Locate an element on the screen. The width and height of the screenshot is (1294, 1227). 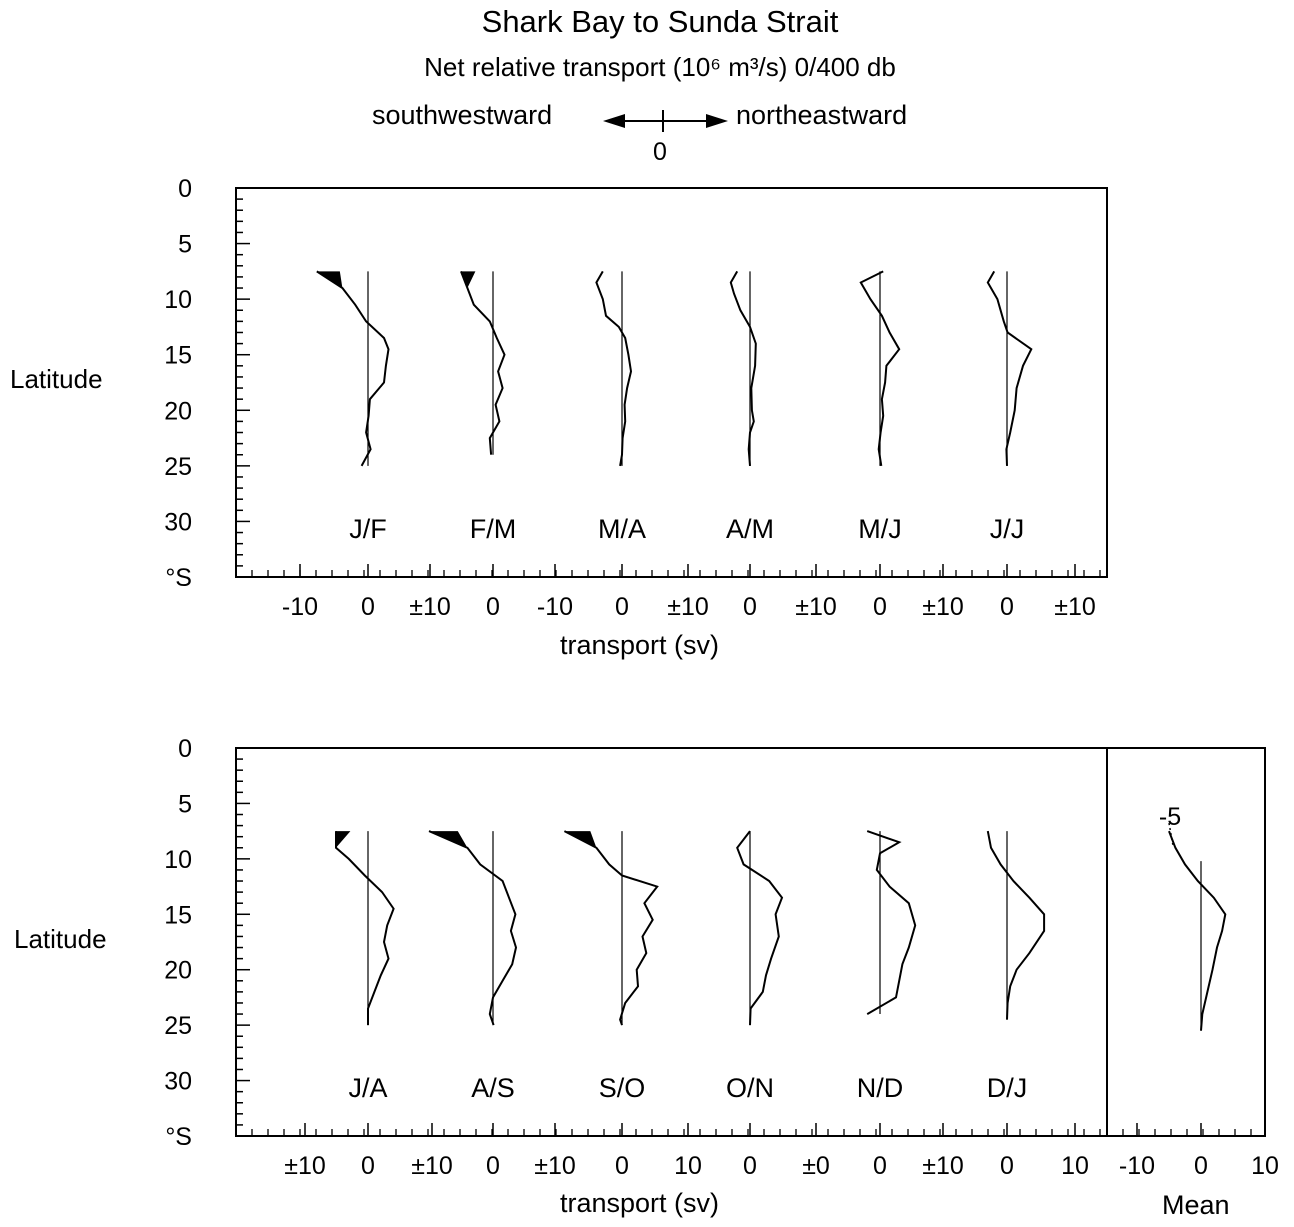
bottom-a-s-label: A/S is located at coordinates (493, 1088).